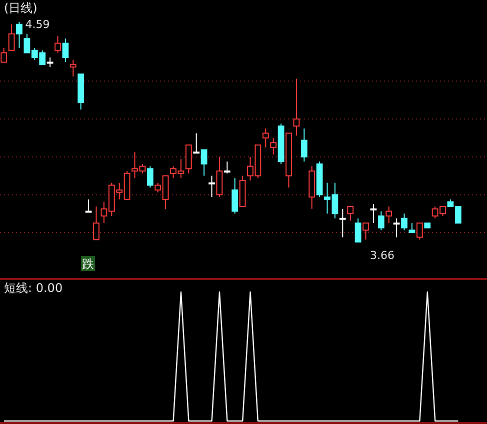 The height and width of the screenshot is (424, 487). Describe the element at coordinates (33, 288) in the screenshot. I see `chart-title: 短线: 0.00` at that location.